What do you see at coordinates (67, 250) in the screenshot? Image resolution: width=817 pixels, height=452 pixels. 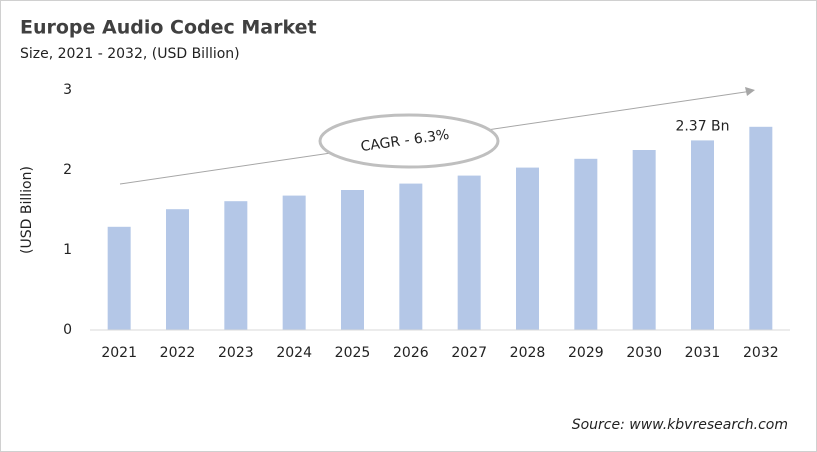 I see `y-tick-label: 1` at bounding box center [67, 250].